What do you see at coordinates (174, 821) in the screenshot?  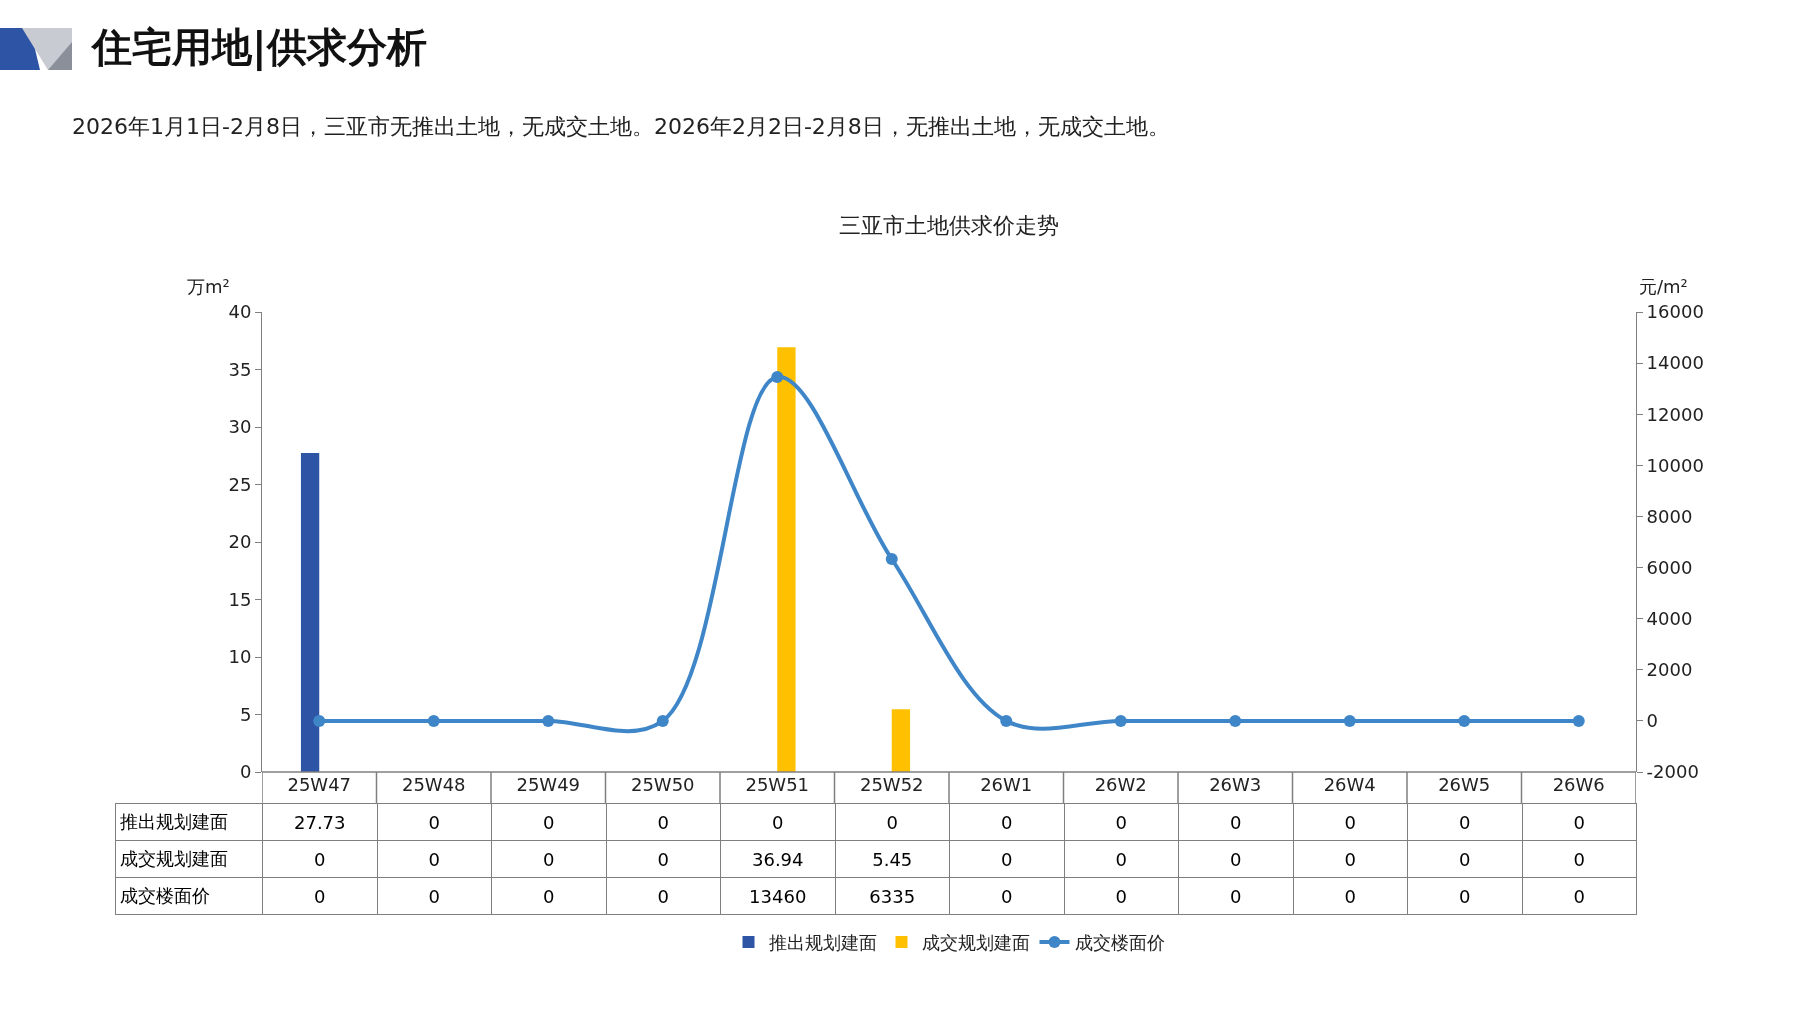 I see `text: 推出规划建面` at bounding box center [174, 821].